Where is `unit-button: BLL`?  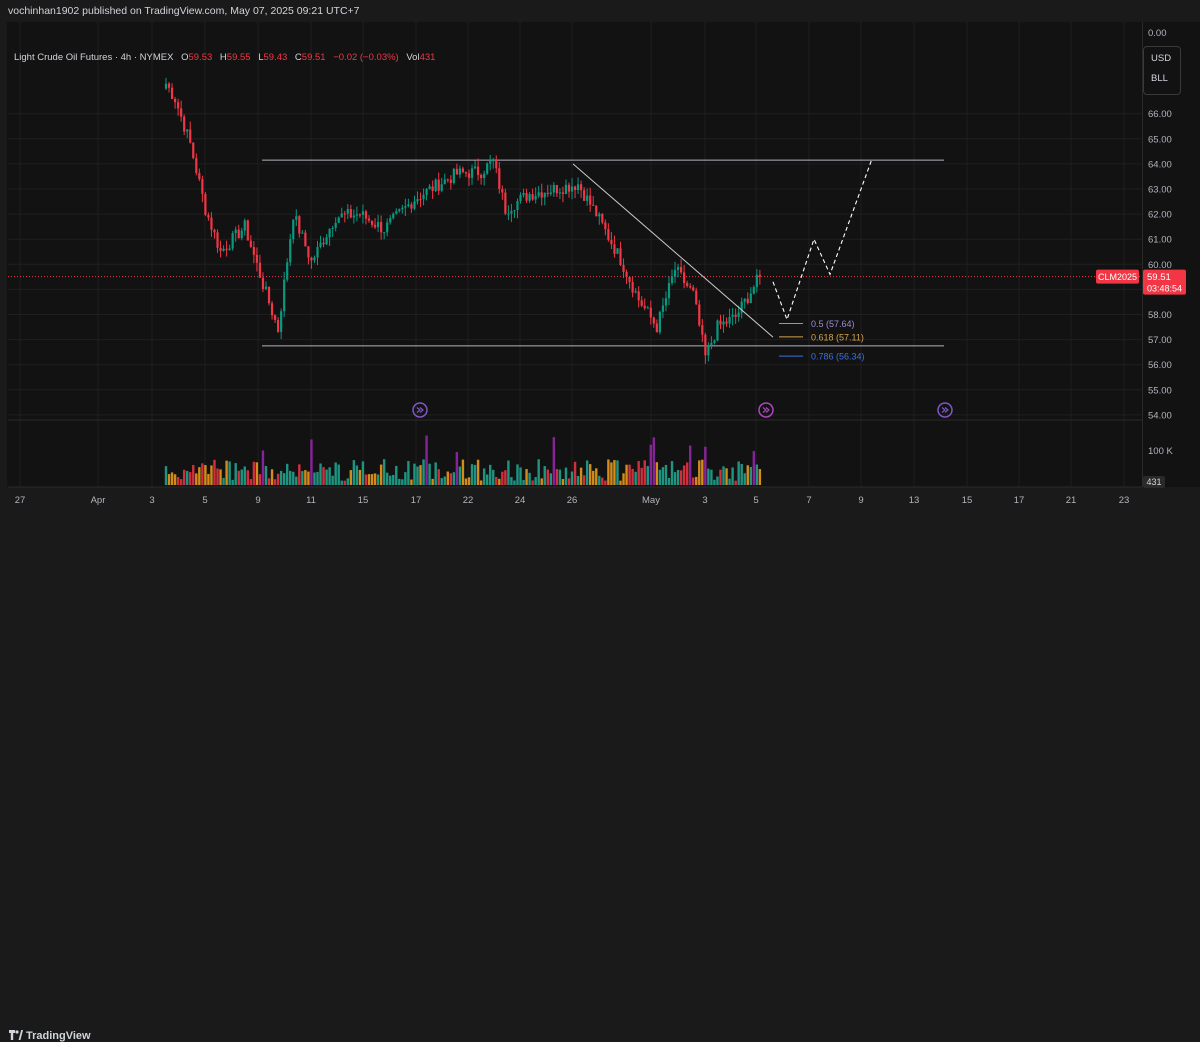
unit-button: BLL is located at coordinates (1159, 78).